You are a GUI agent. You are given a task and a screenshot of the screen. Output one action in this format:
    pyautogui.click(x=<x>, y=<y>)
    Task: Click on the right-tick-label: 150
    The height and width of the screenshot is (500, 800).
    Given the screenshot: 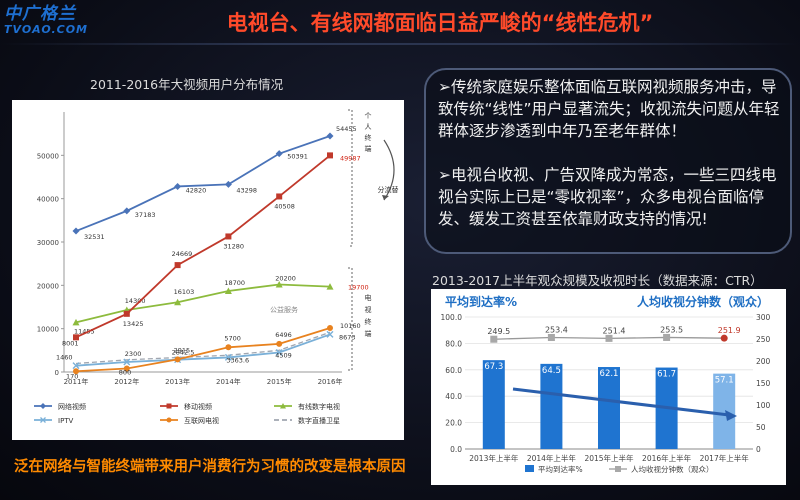 What is the action you would take?
    pyautogui.click(x=763, y=383)
    